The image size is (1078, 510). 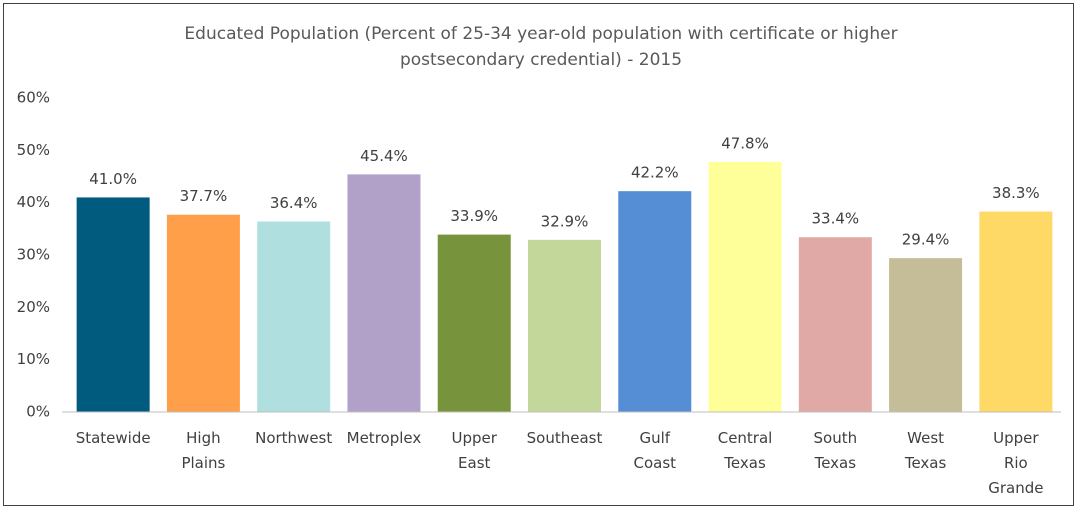 What do you see at coordinates (294, 203) in the screenshot?
I see `data-label: 36.4%` at bounding box center [294, 203].